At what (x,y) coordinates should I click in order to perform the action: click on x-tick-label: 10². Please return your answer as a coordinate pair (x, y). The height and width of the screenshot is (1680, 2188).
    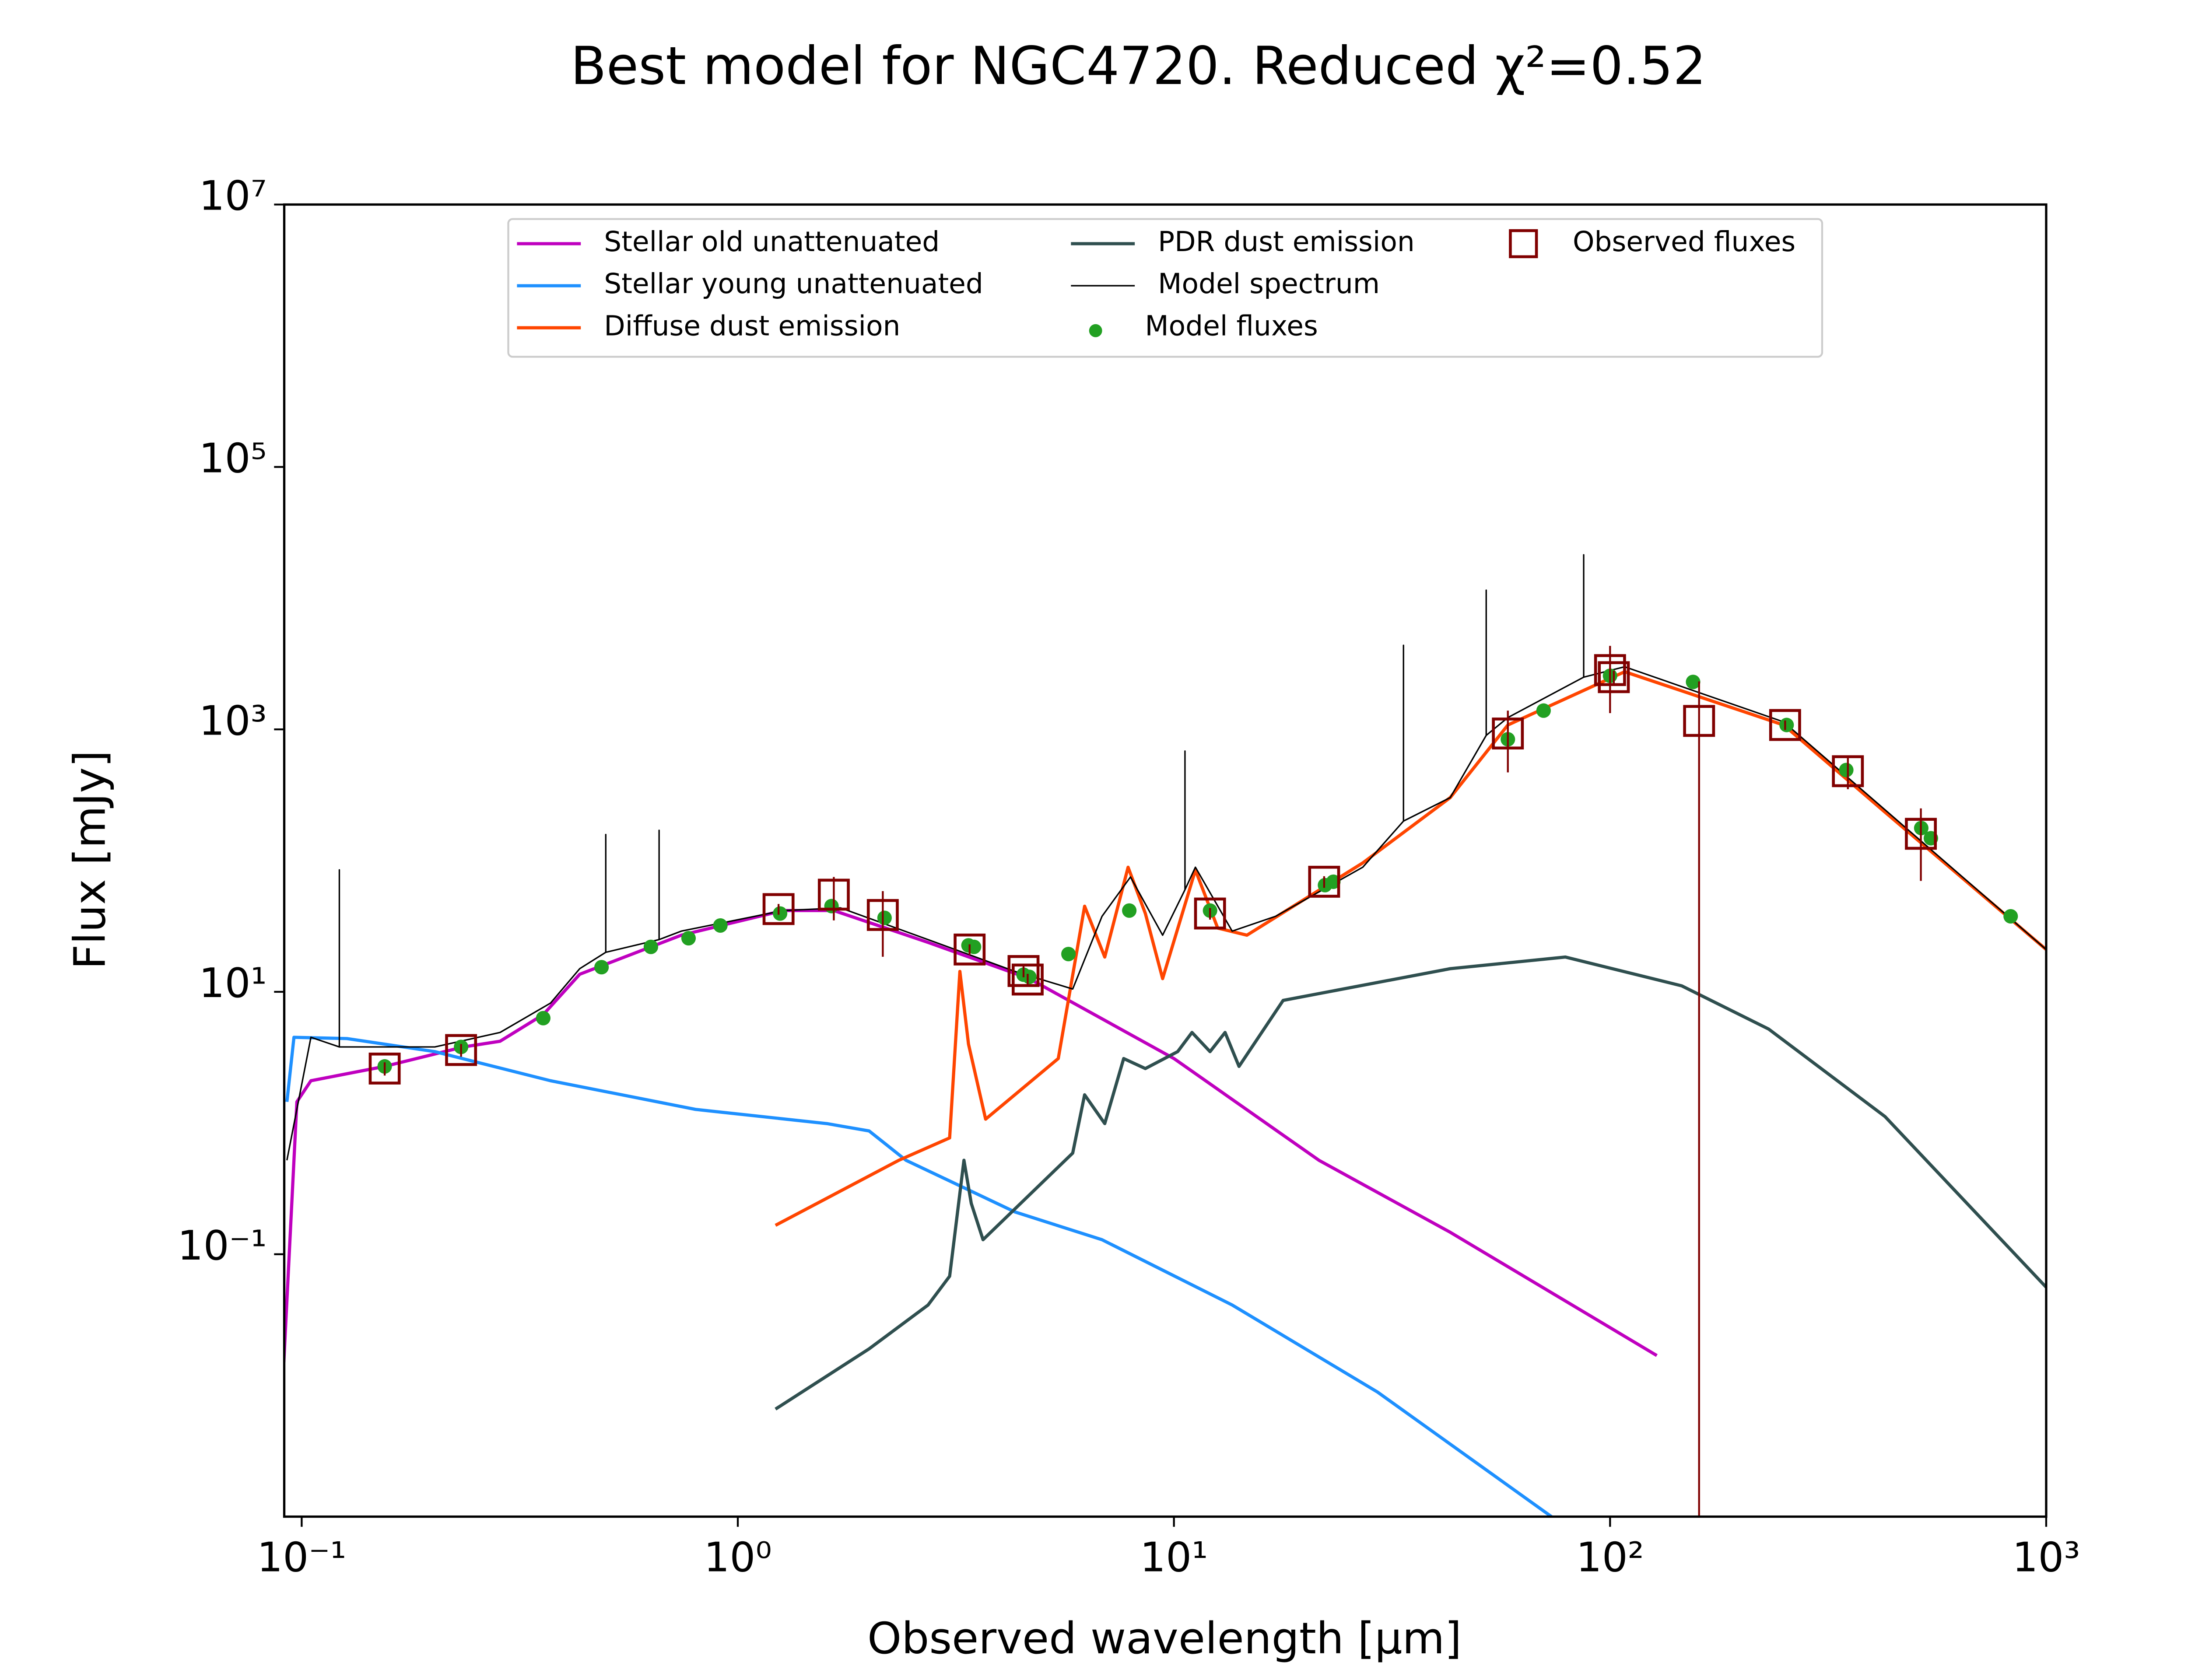
    Looking at the image, I should click on (1610, 1557).